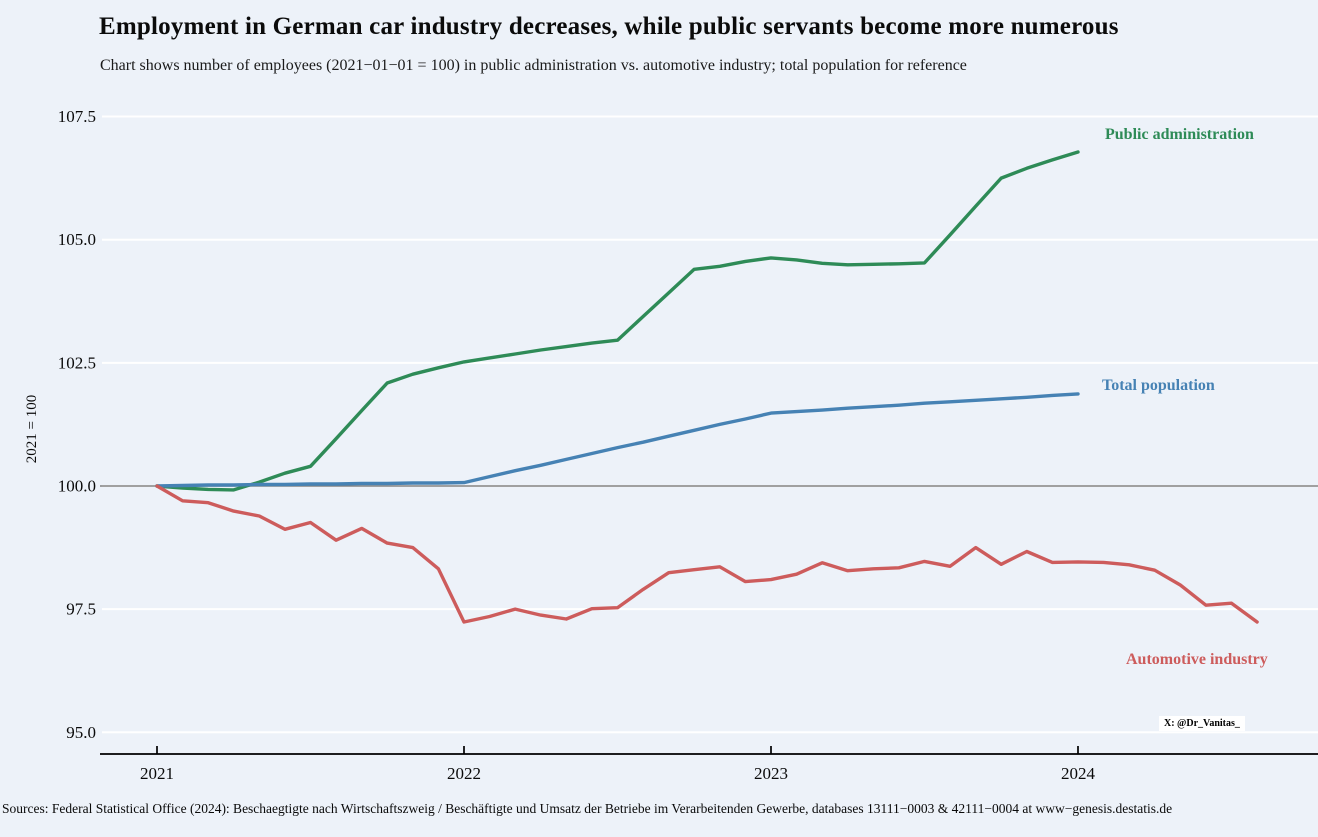 The image size is (1318, 837). What do you see at coordinates (1197, 659) in the screenshot?
I see `series-label-automotive-industry: Automotive industry` at bounding box center [1197, 659].